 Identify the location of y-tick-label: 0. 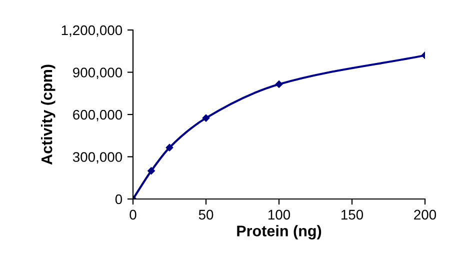
(118, 199).